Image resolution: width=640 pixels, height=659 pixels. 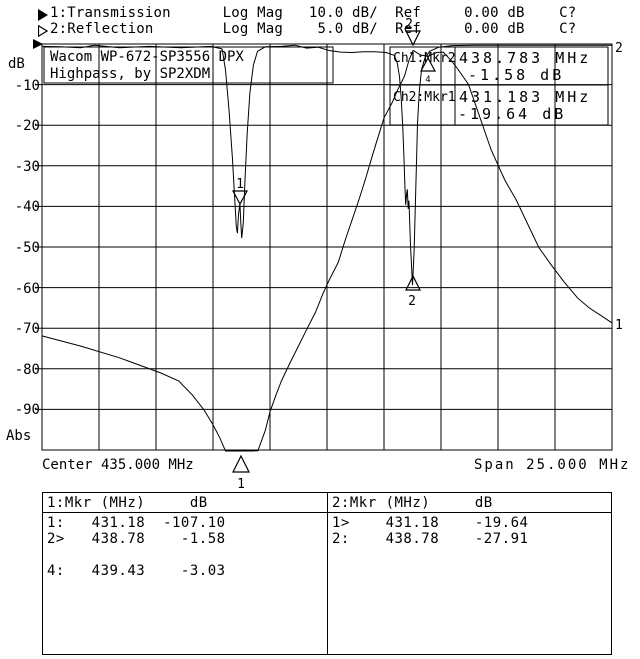 I want to click on y-tick-label: -60, so click(x=27, y=289).